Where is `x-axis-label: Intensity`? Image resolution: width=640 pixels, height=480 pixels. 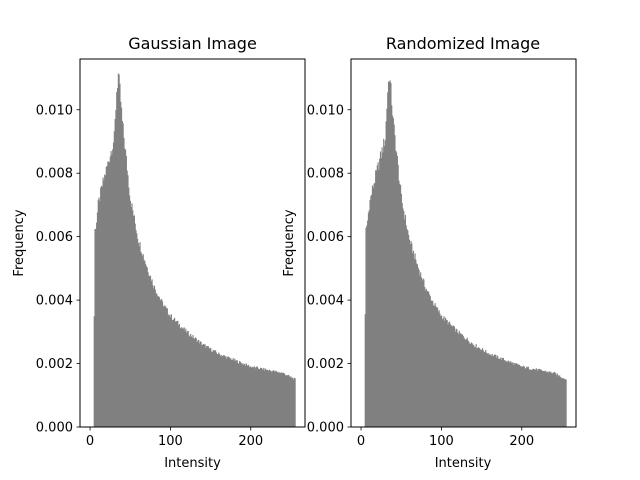 x-axis-label: Intensity is located at coordinates (463, 463).